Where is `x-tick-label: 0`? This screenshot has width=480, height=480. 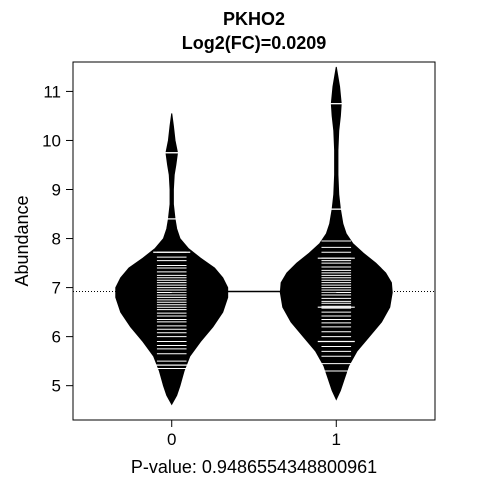
x-tick-label: 0 is located at coordinates (171, 439).